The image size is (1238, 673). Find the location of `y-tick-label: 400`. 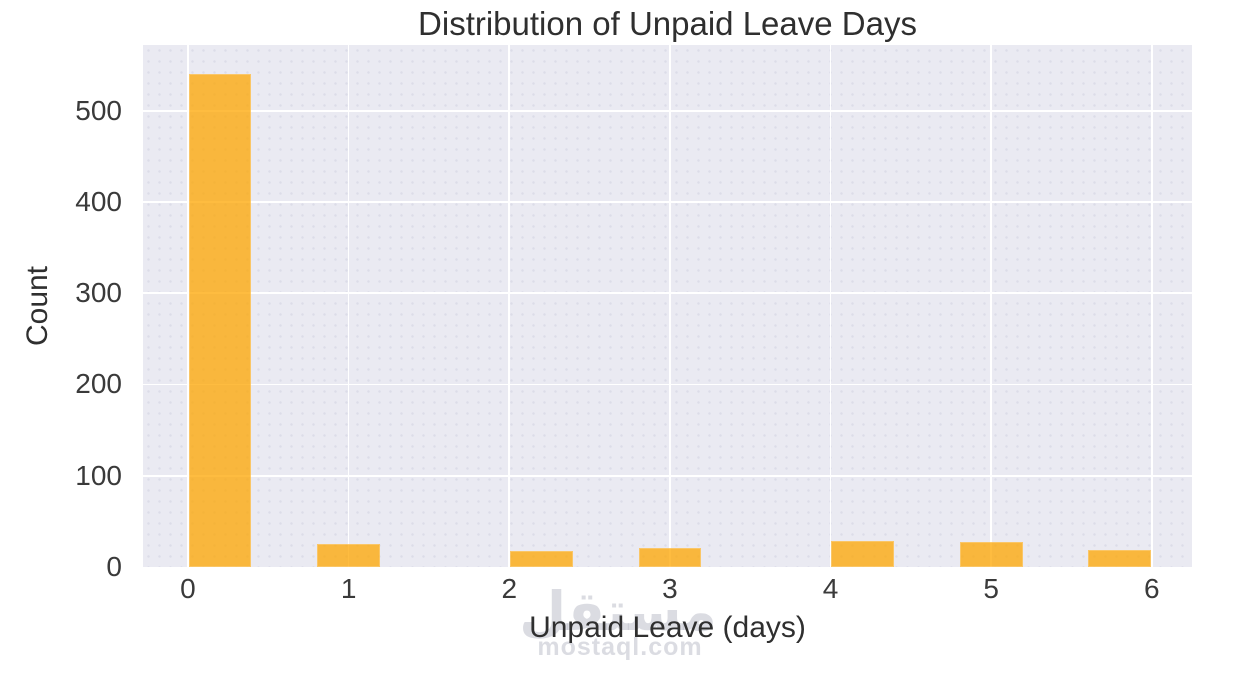

y-tick-label: 400 is located at coordinates (98, 201).